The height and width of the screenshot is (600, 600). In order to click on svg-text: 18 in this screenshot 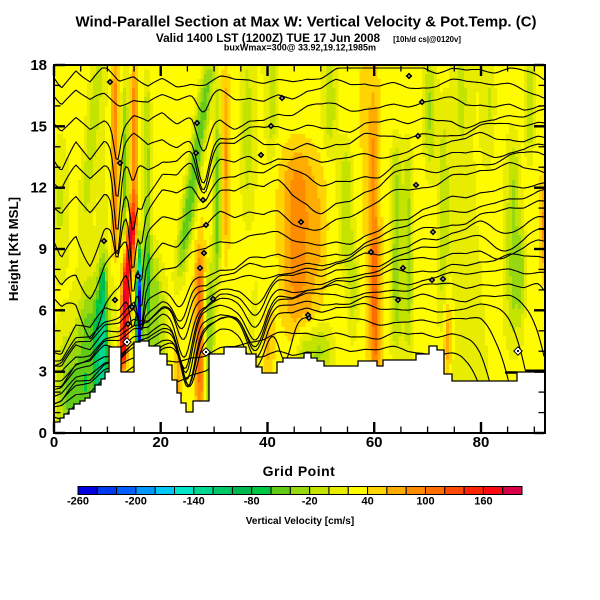, I will do `click(38, 65)`.